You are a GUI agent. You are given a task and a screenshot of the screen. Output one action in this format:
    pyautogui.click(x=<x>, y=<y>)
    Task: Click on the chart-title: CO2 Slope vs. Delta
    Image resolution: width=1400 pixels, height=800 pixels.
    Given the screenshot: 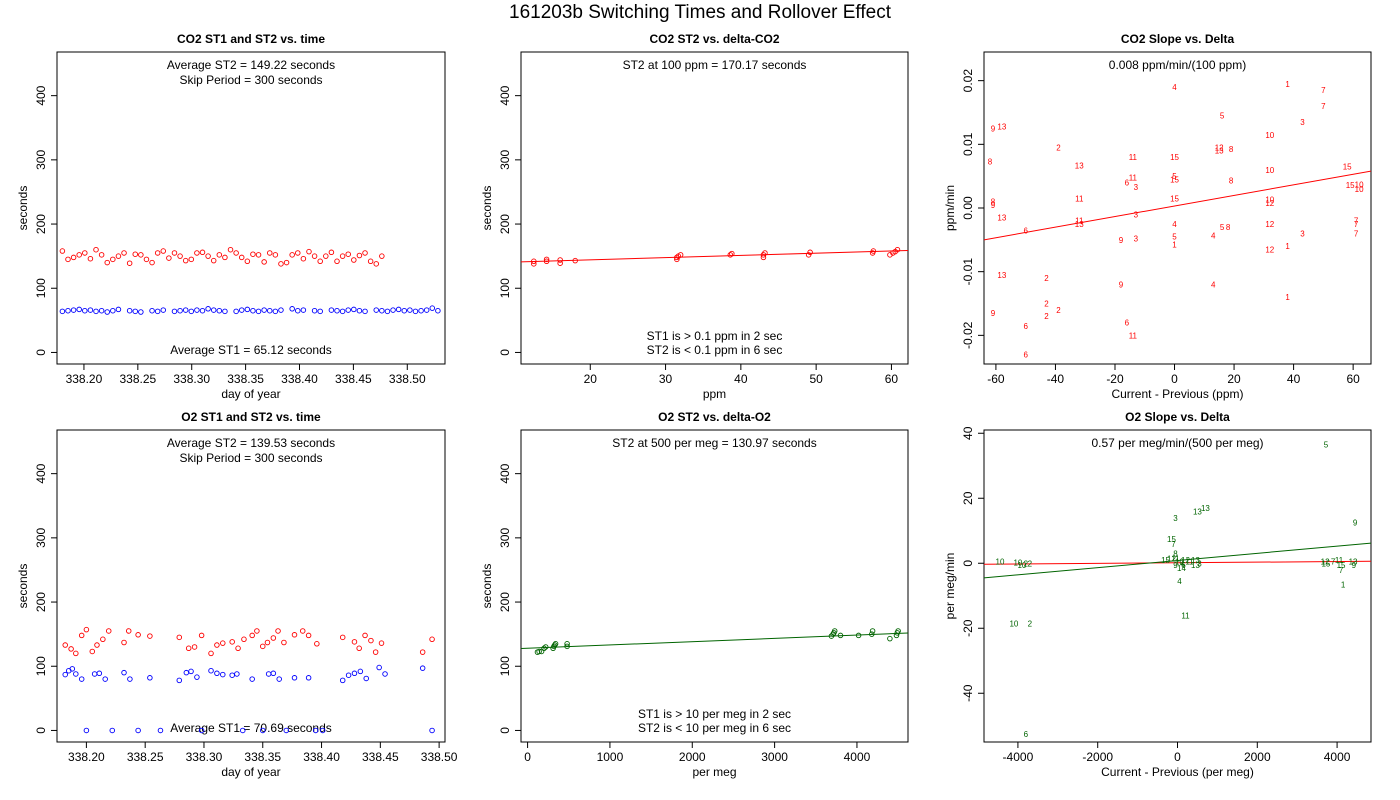 What is the action you would take?
    pyautogui.click(x=1178, y=39)
    